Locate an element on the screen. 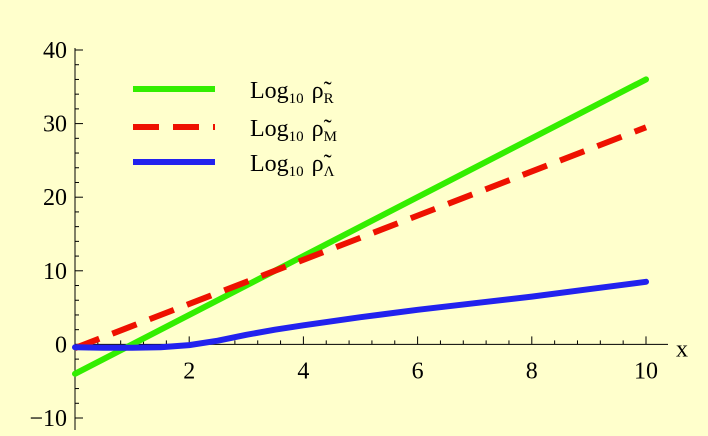 This screenshot has width=708, height=436. x-tick-label: 10 is located at coordinates (646, 371).